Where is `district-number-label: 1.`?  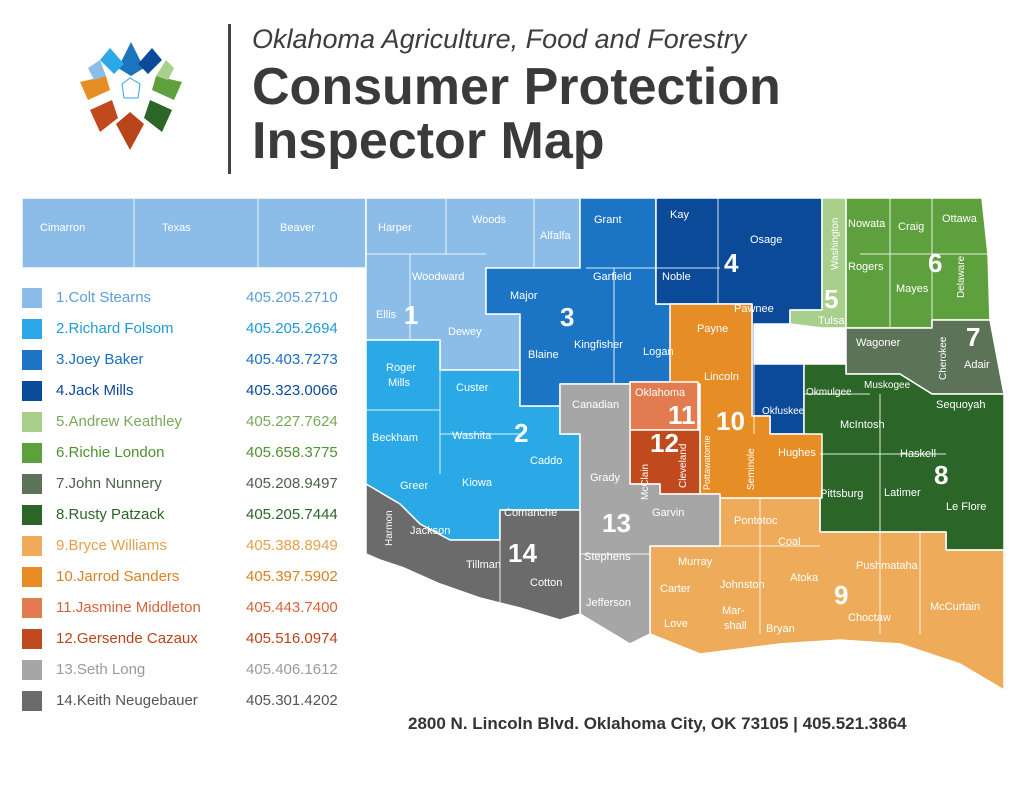 district-number-label: 1. is located at coordinates (62, 297).